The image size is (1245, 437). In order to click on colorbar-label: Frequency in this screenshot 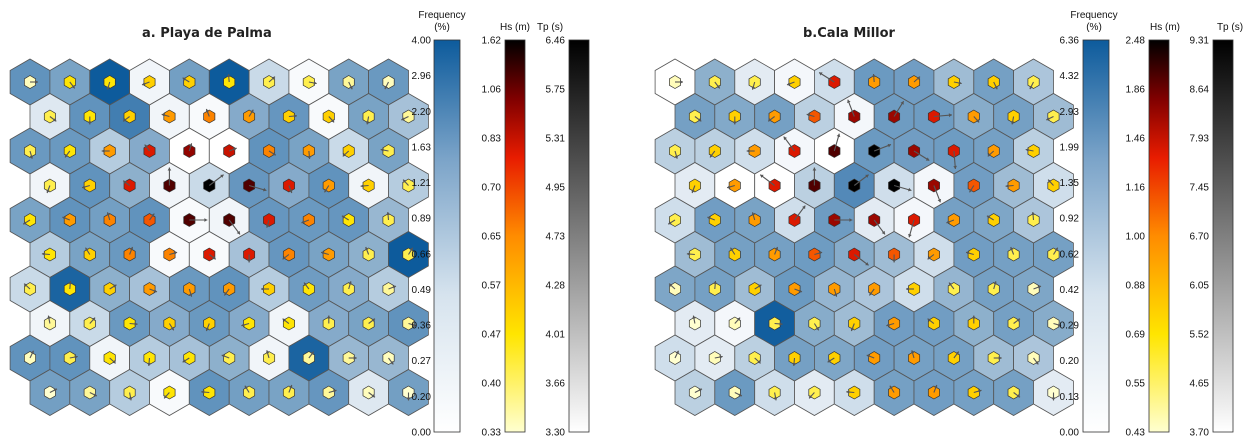, I will do `click(441, 15)`.